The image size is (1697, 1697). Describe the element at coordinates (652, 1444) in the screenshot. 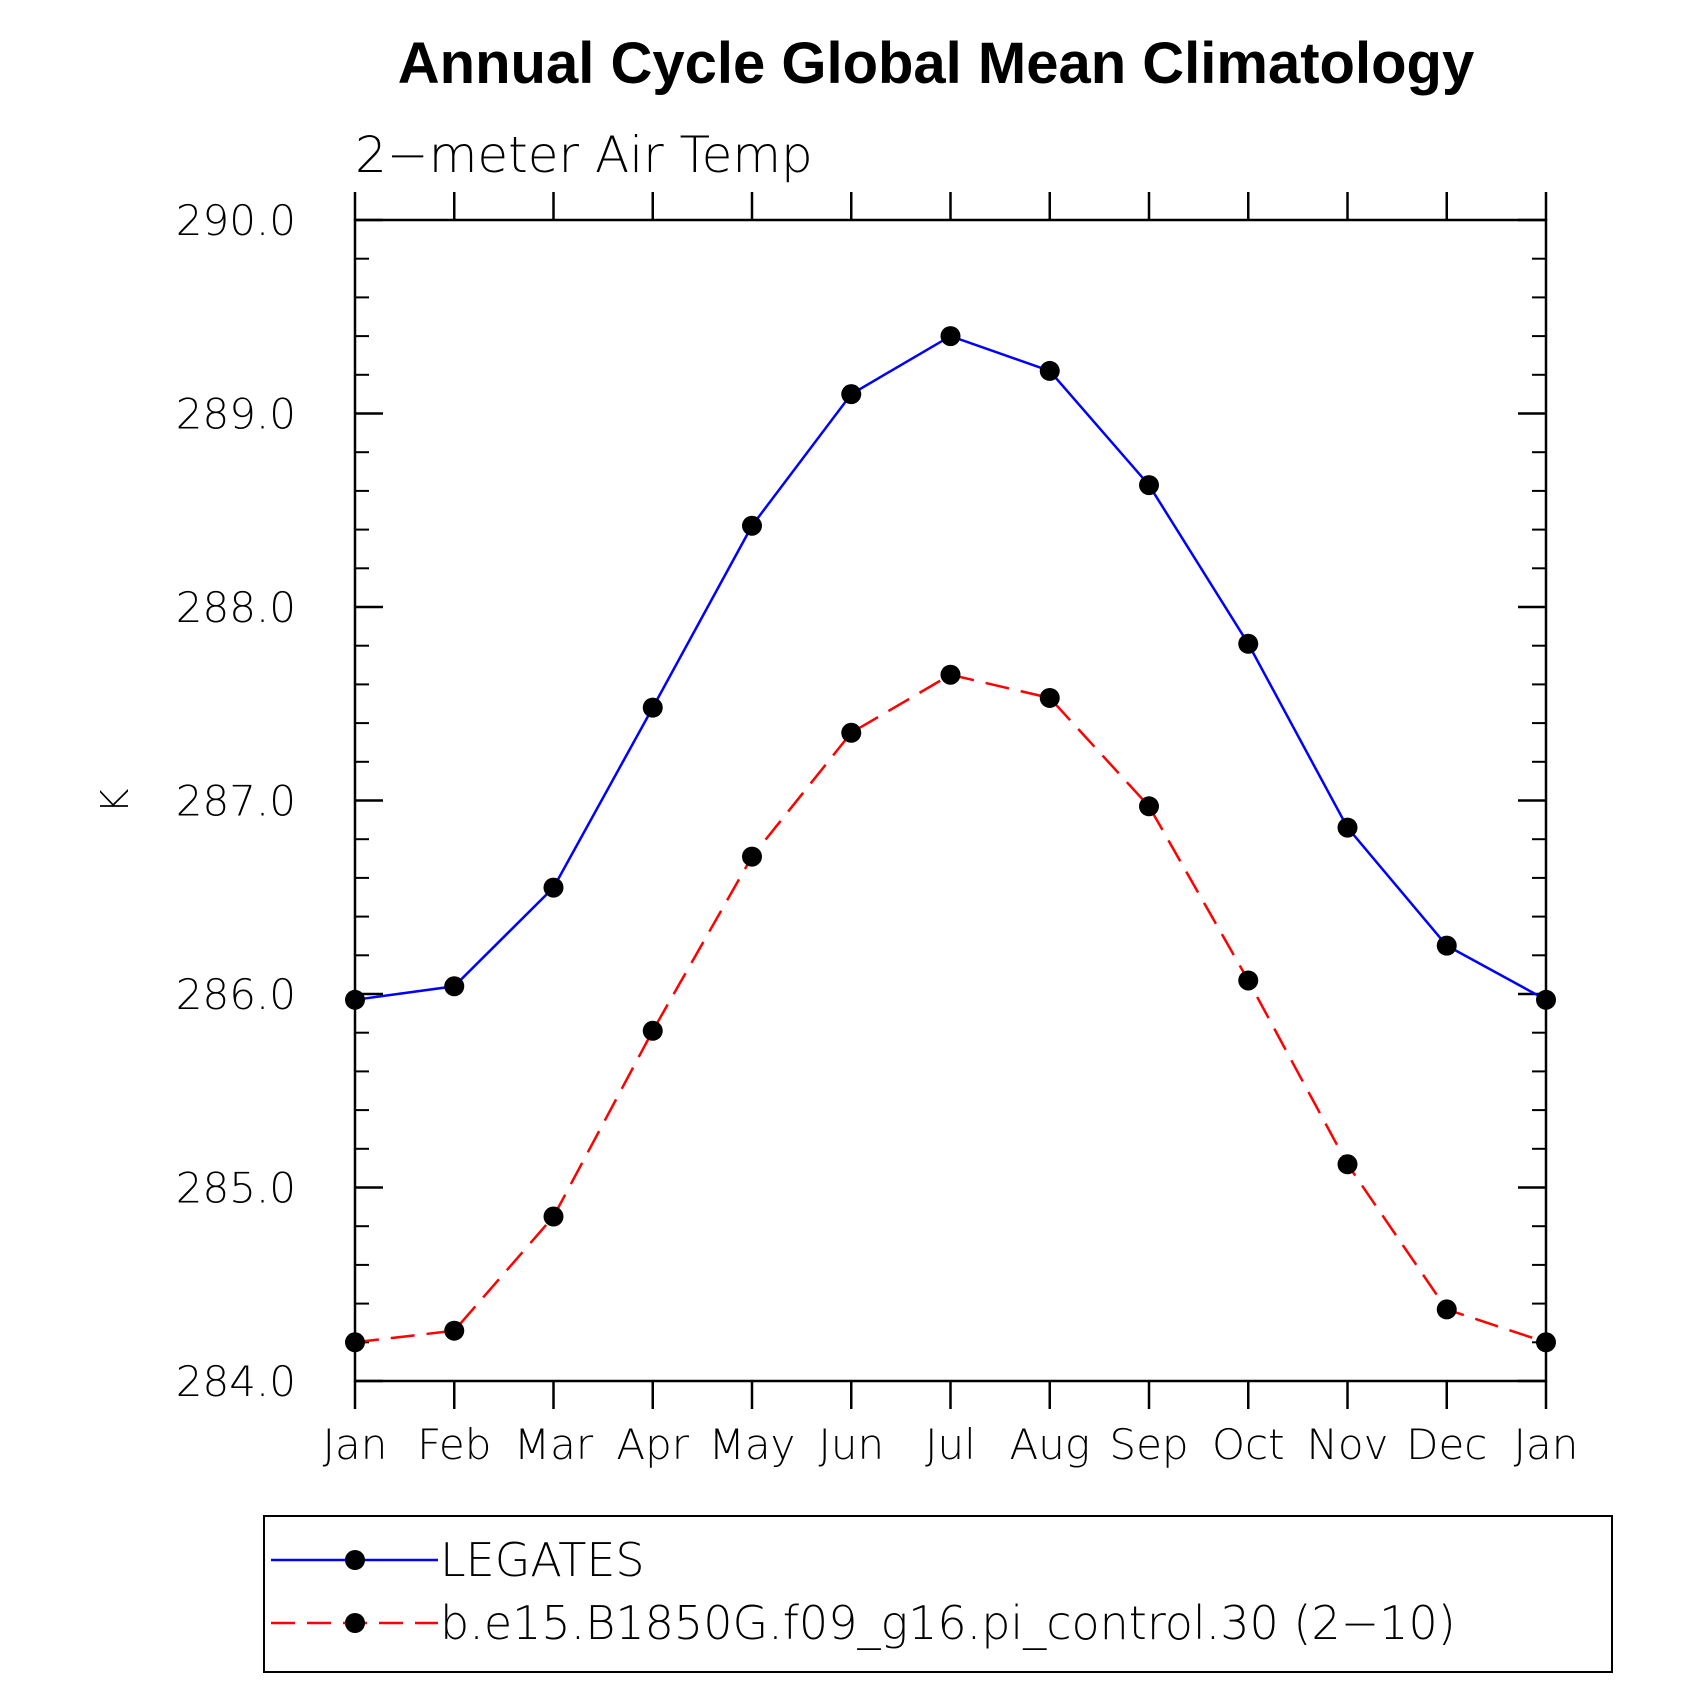

I see `x-tick-label: Apr` at that location.